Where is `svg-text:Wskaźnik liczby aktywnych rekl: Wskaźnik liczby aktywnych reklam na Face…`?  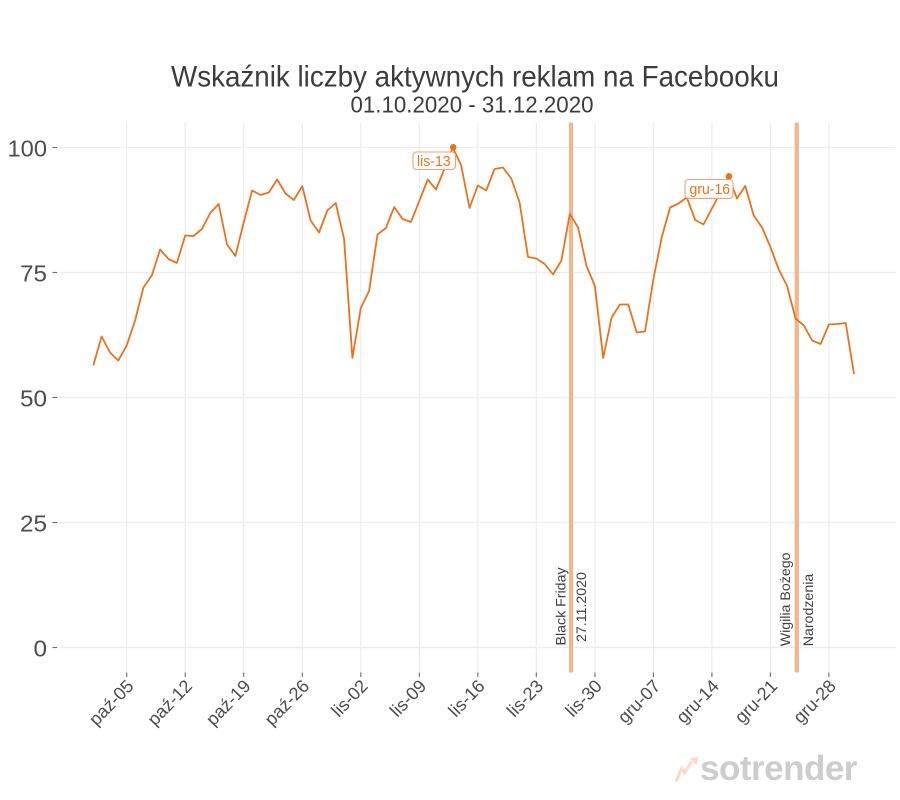 svg-text:Wskaźnik liczby aktywnych rekl: Wskaźnik liczby aktywnych reklam na Face… is located at coordinates (475, 77).